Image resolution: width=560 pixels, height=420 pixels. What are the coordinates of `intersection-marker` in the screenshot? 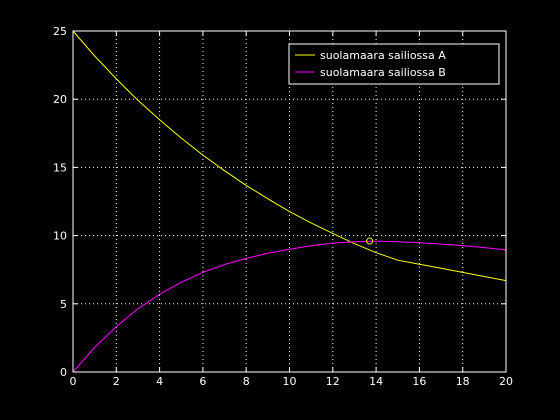 It's located at (370, 241).